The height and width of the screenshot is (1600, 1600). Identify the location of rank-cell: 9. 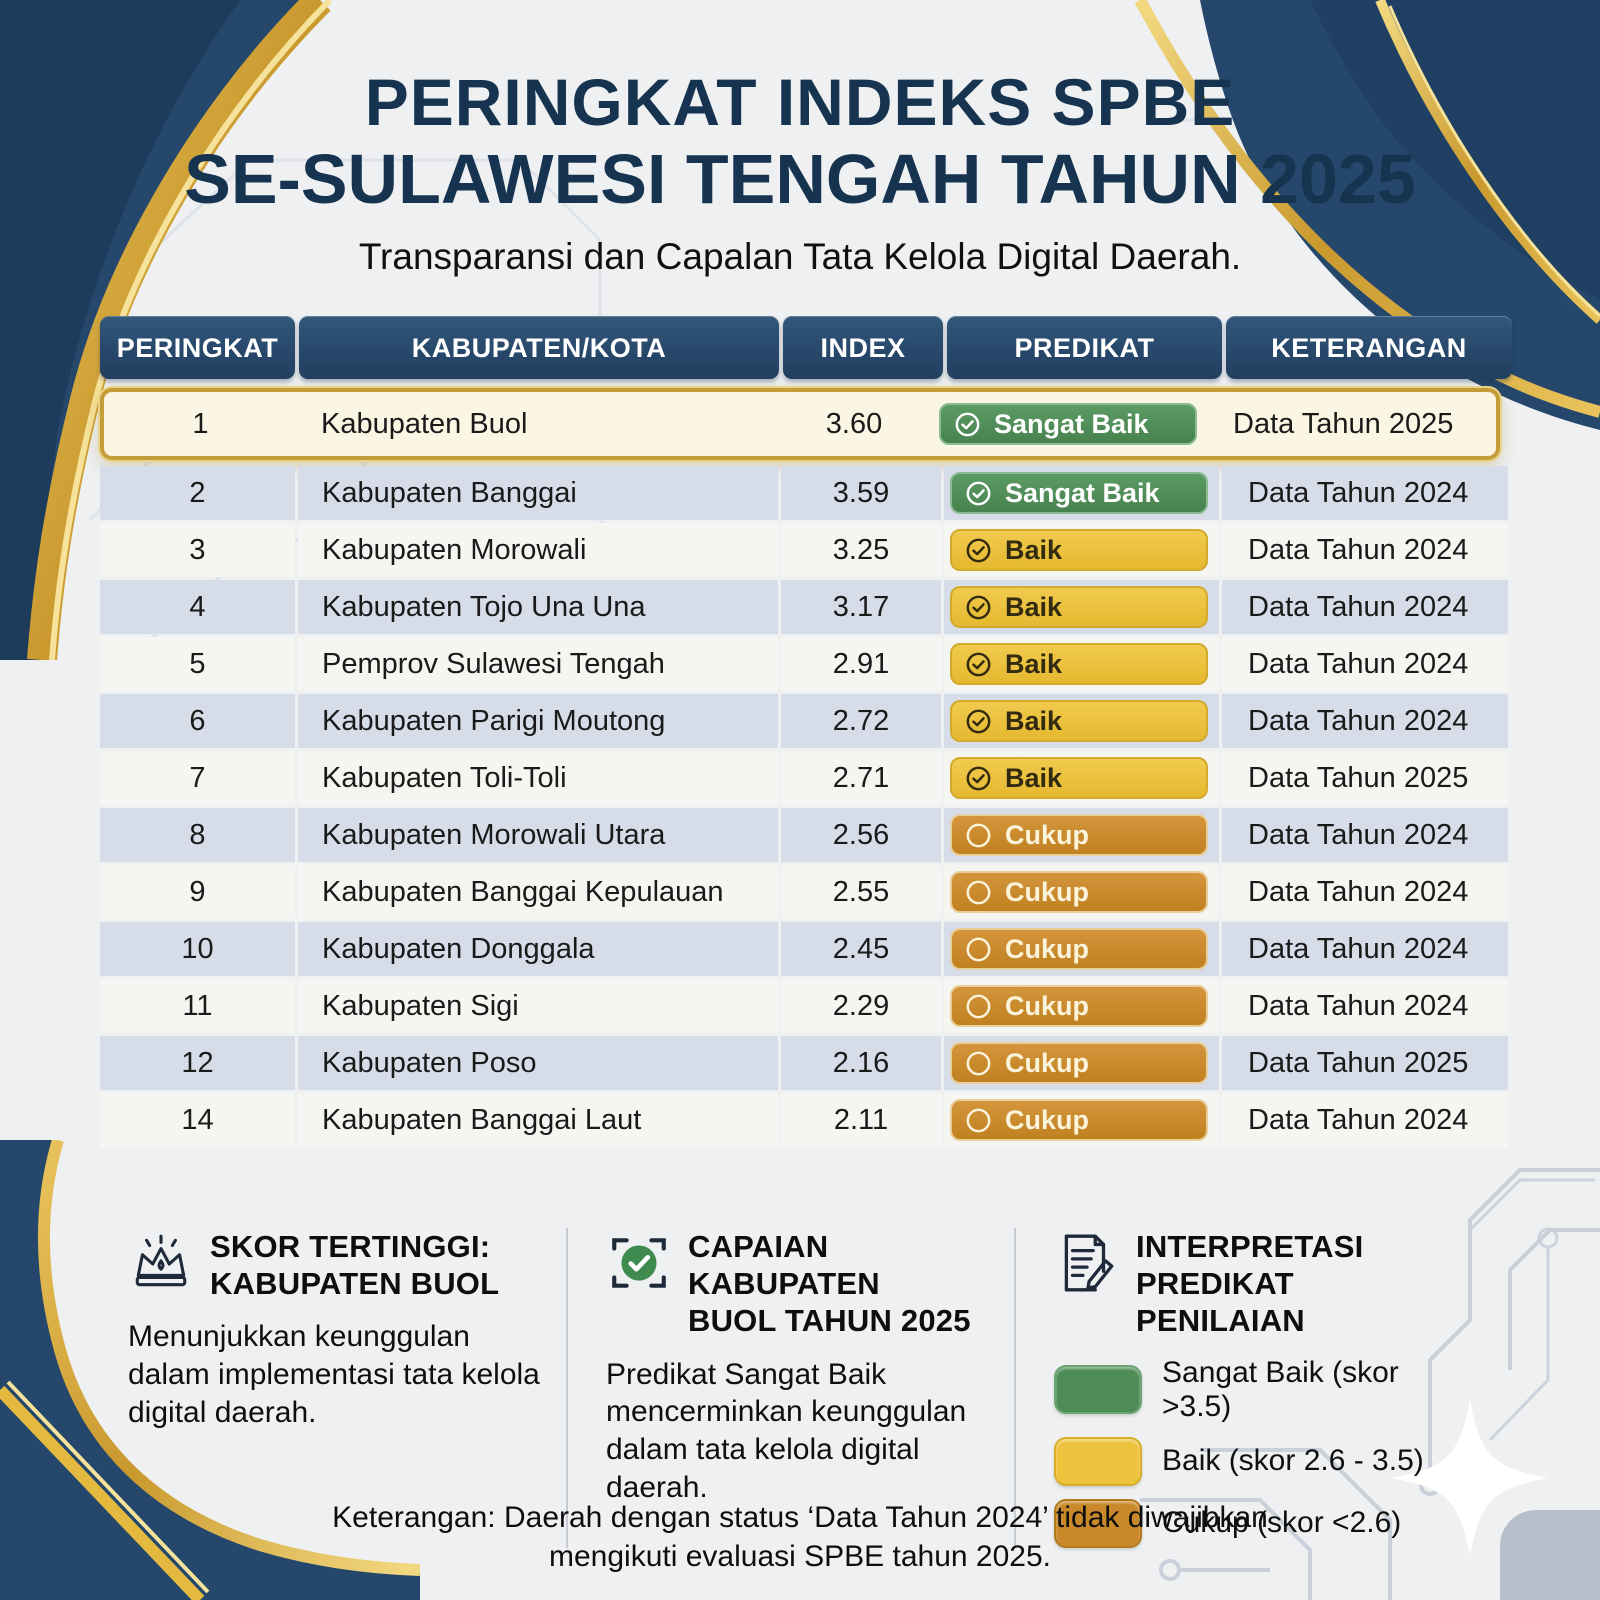
(197, 892).